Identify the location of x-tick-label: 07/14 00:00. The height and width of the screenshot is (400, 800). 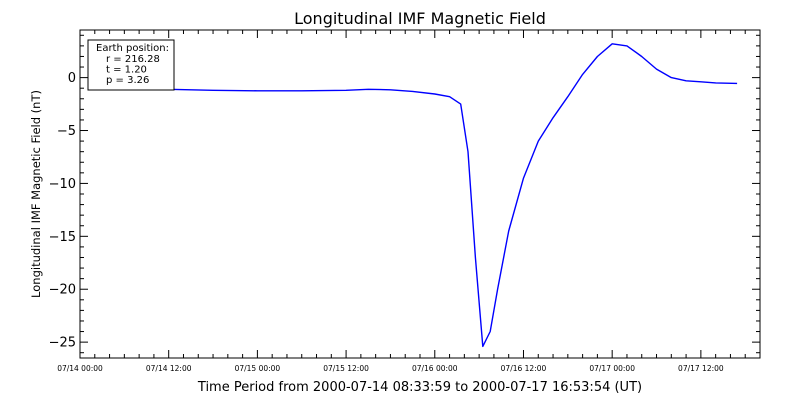
(80, 368).